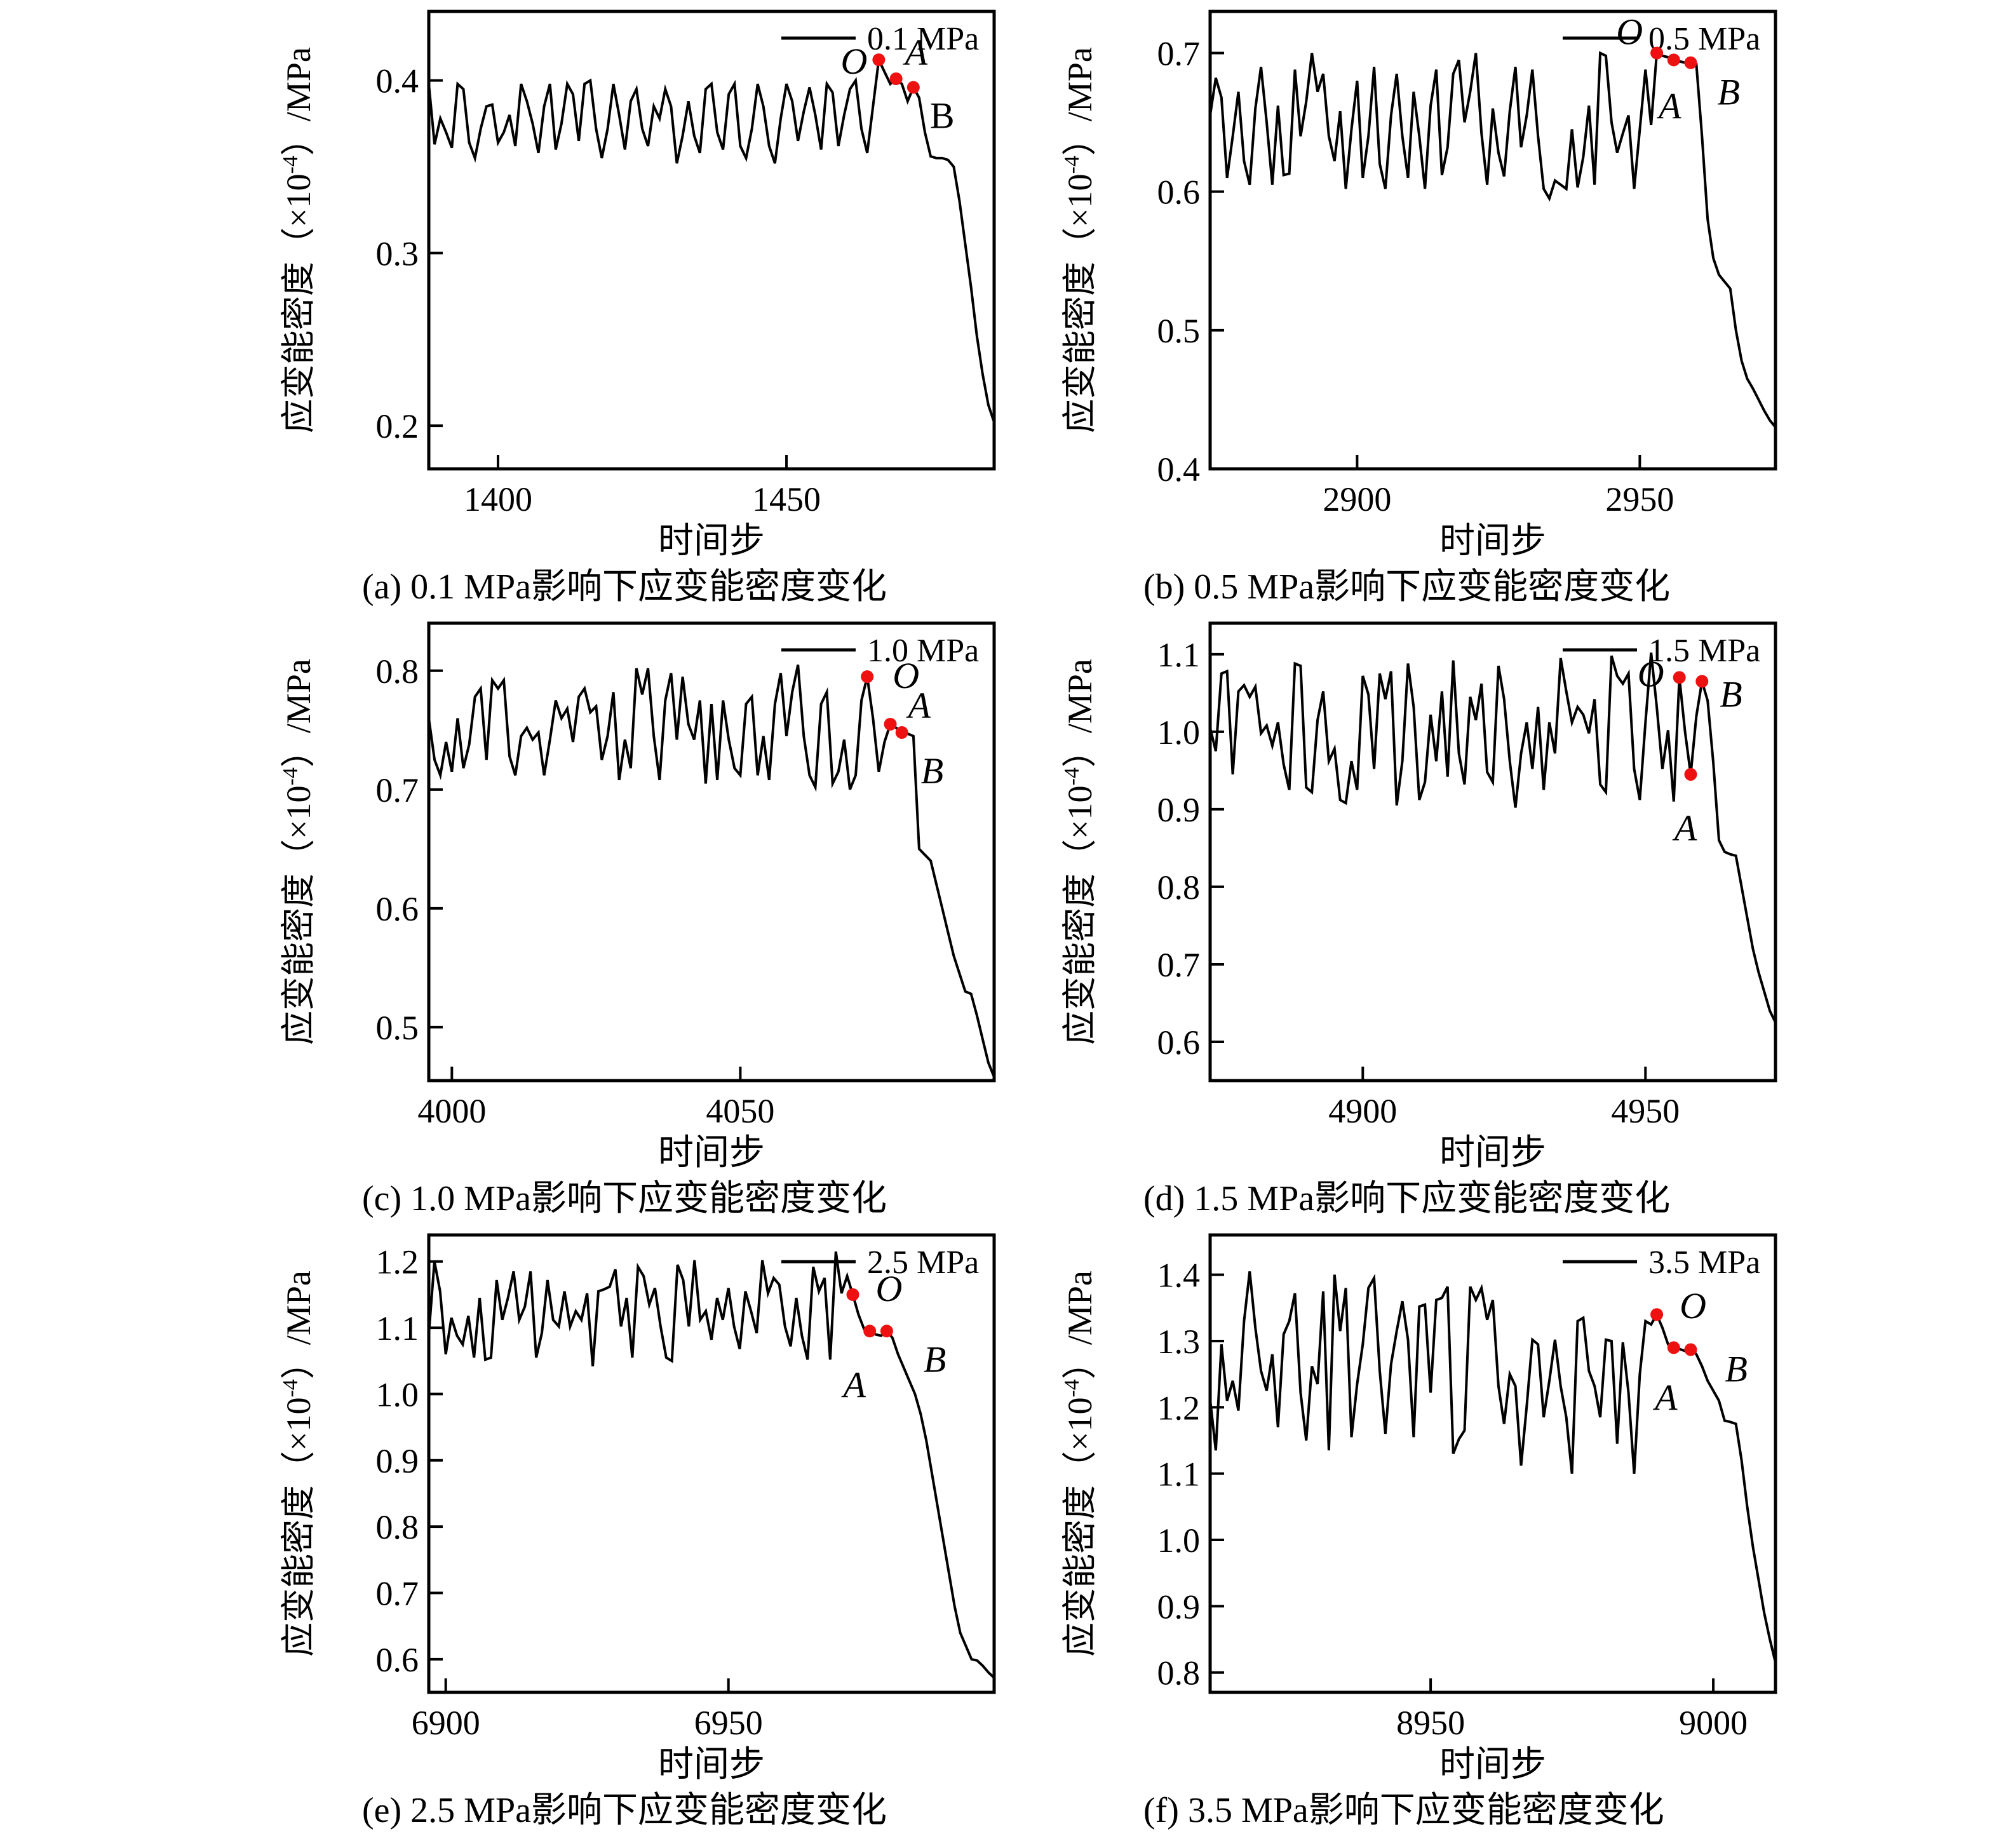 This screenshot has height=1848, width=2001. I want to click on legend-label: 1.5 MPa, so click(1704, 651).